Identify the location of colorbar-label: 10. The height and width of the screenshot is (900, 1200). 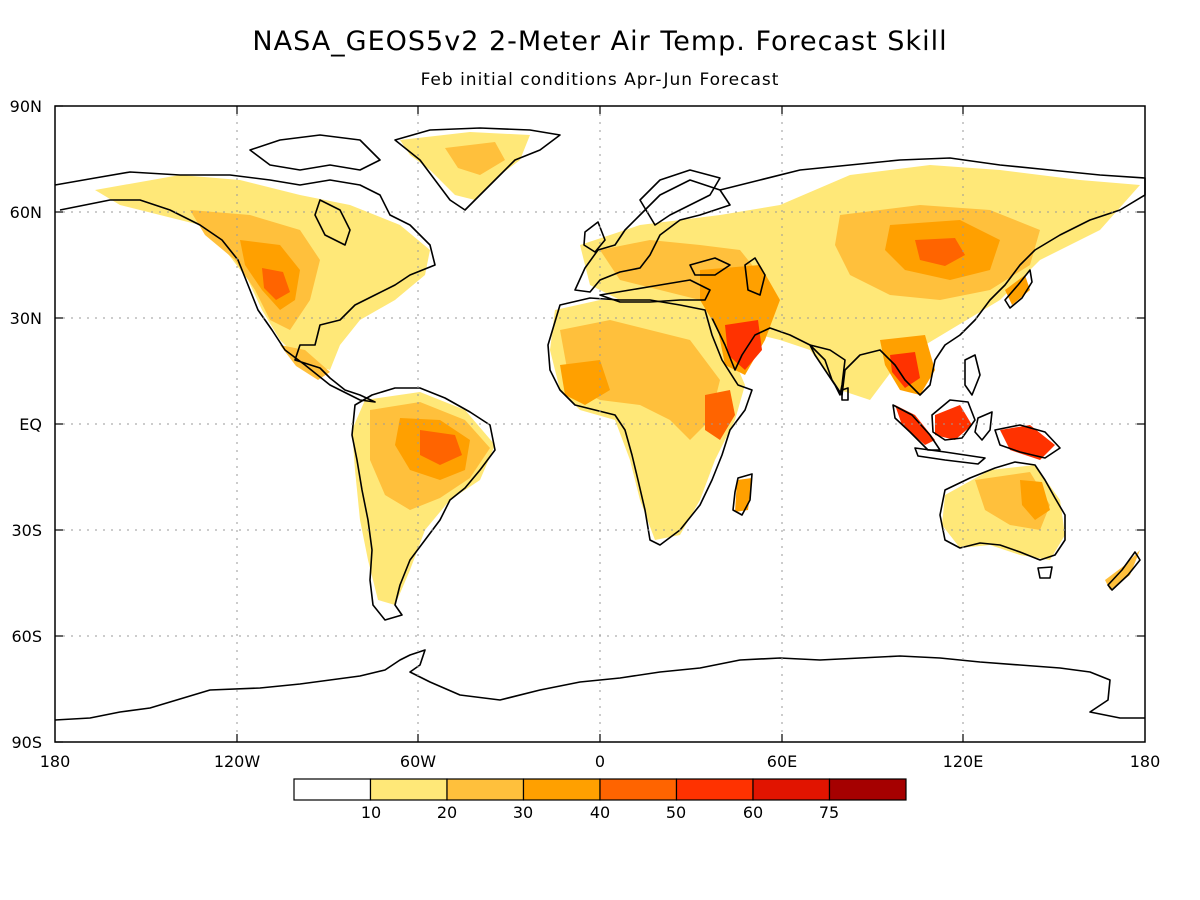
(371, 812).